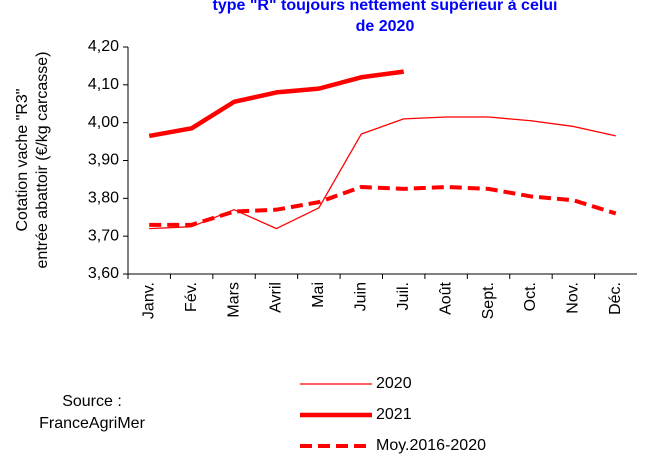  I want to click on x-tick-label: Mars, so click(233, 300).